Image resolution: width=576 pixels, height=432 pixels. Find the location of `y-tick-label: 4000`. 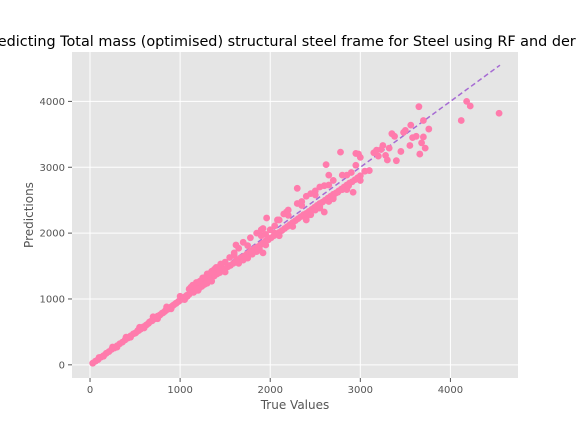

y-tick-label: 4000 is located at coordinates (52, 102).